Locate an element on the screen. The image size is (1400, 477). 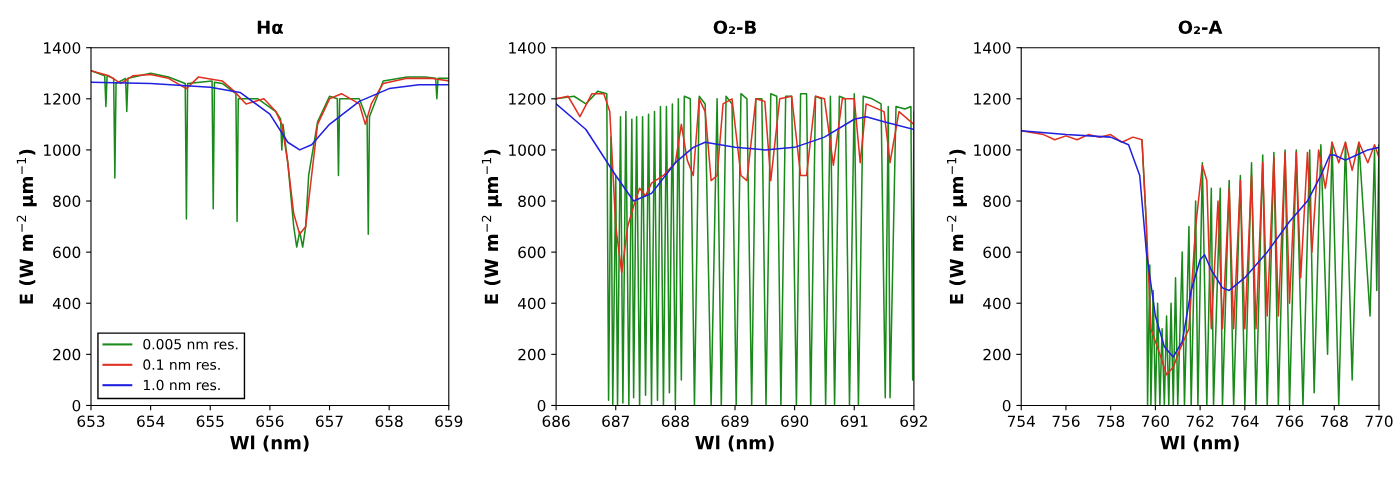
legend-label: 0.005 nm res. is located at coordinates (190, 344).